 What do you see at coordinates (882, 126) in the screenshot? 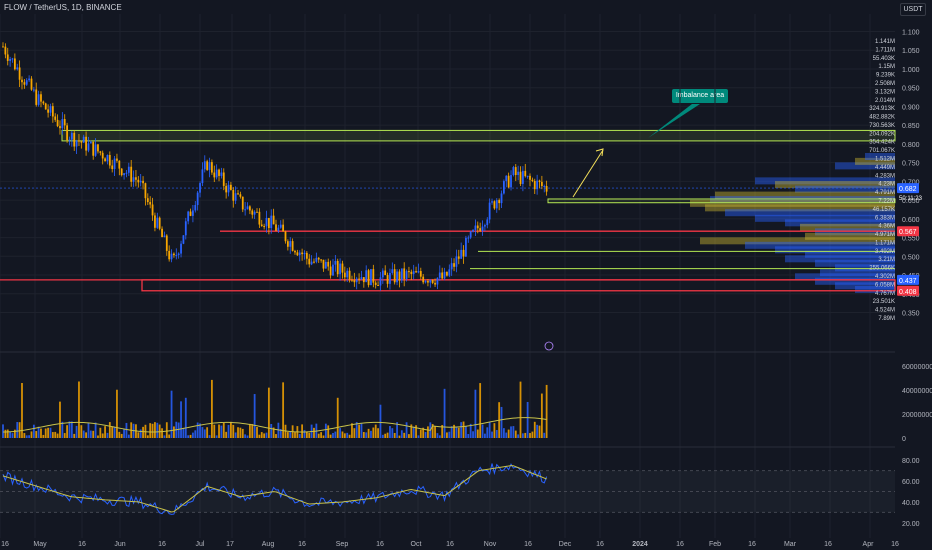
I see `profile-label: 730.563K` at bounding box center [882, 126].